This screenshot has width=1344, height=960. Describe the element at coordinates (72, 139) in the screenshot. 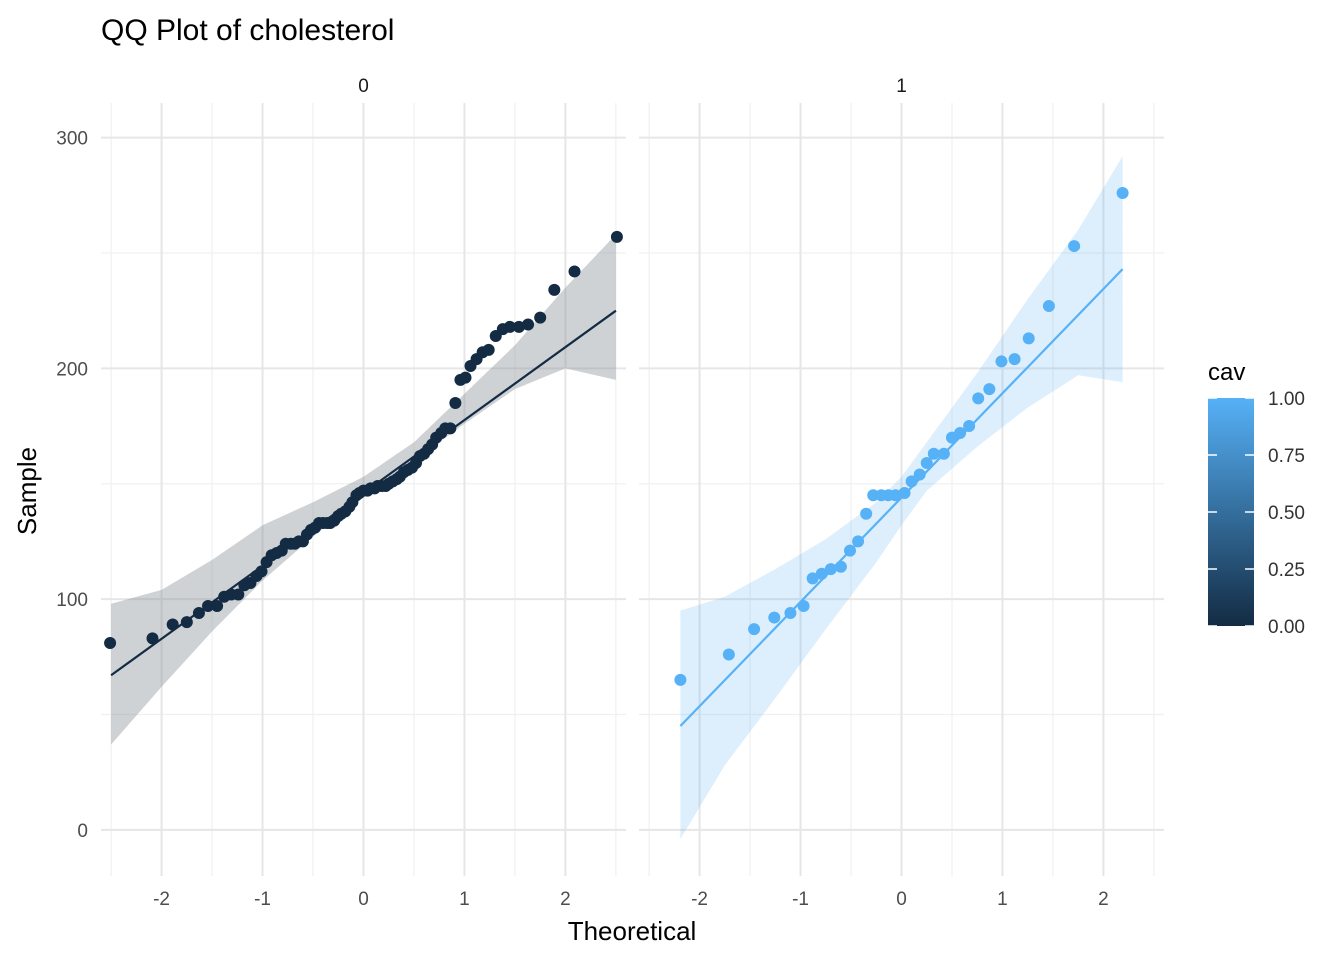

I see `y-tick-label: 300` at that location.